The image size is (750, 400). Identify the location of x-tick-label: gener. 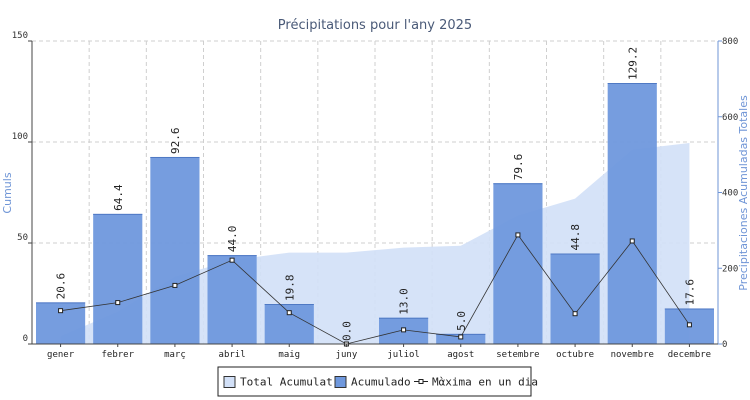
(61, 355).